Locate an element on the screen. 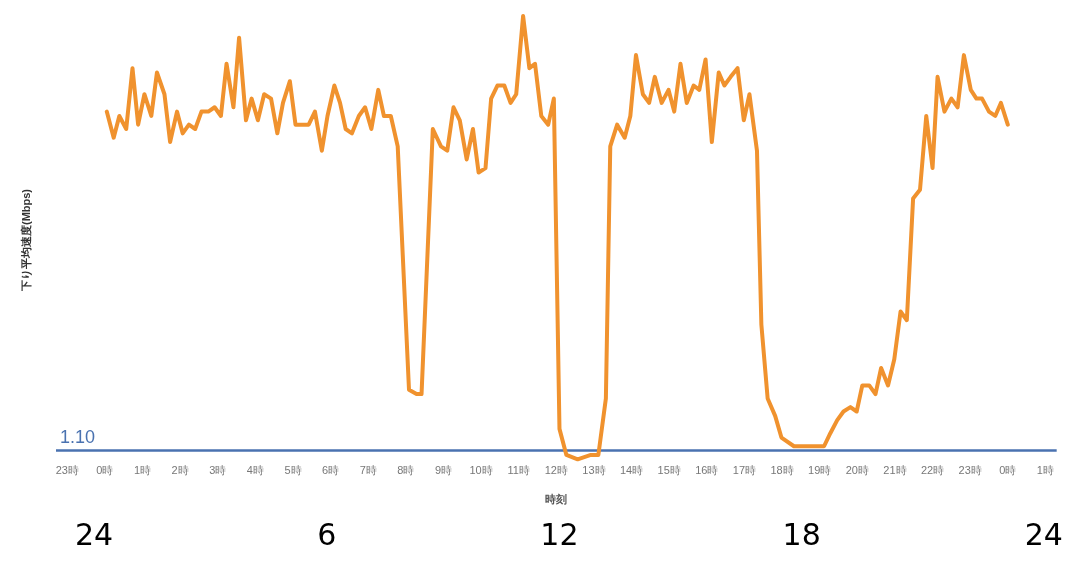  x-axis-title: 時刻 is located at coordinates (556, 499).